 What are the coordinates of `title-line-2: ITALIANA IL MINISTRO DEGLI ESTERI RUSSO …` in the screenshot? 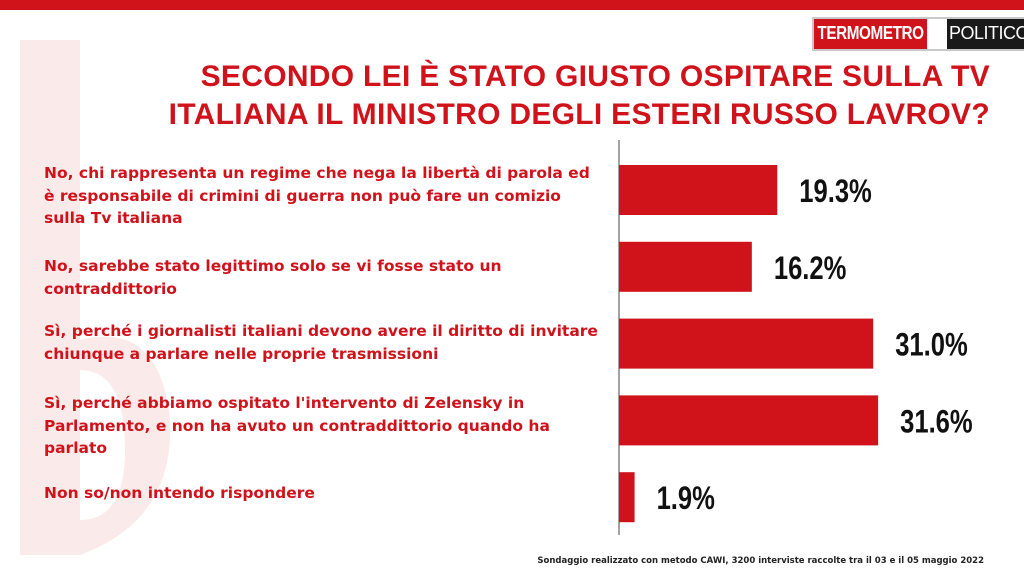 It's located at (579, 114).